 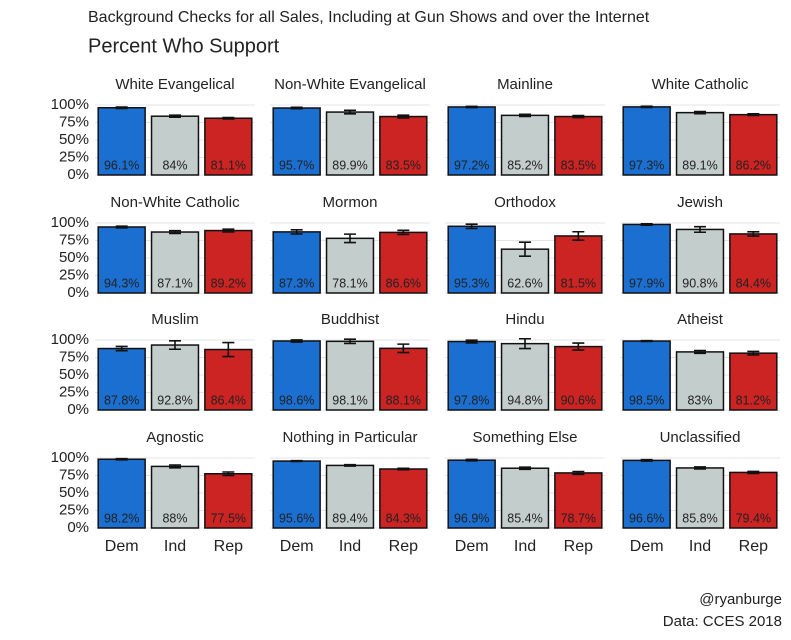 What do you see at coordinates (121, 165) in the screenshot?
I see `value-label: 96.1%` at bounding box center [121, 165].